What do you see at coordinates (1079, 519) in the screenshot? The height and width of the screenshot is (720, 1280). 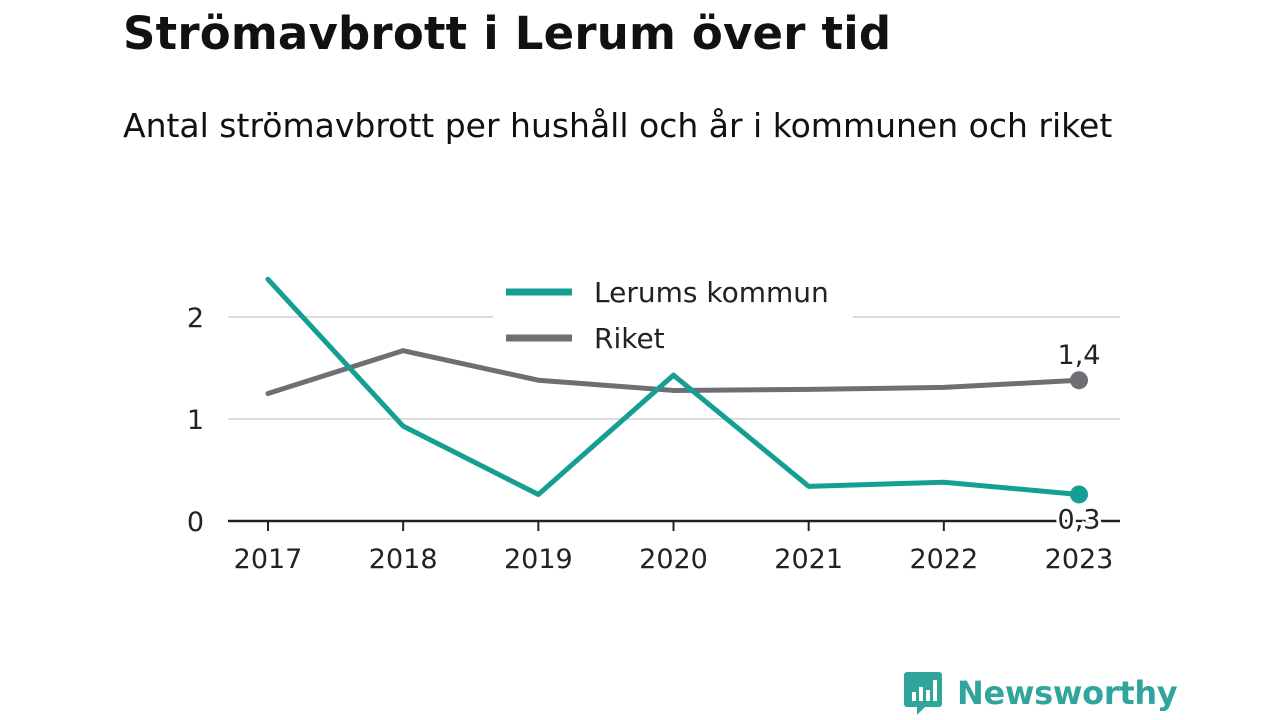 I see `data-label-lerum: 0,3` at bounding box center [1079, 519].